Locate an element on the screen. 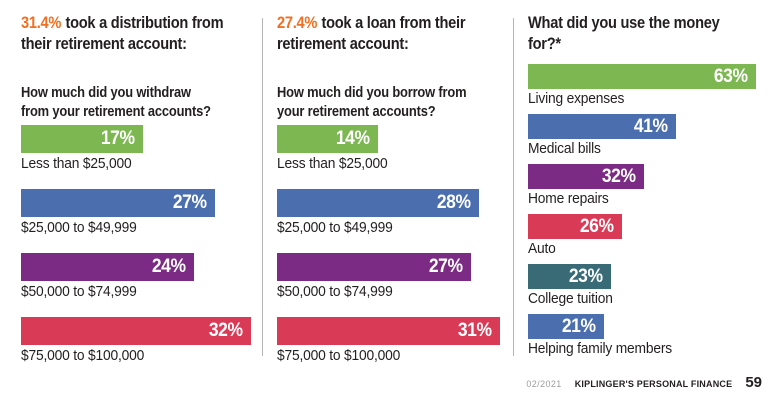  bar-group: 27% $50,000 to $74,999 is located at coordinates (395, 276).